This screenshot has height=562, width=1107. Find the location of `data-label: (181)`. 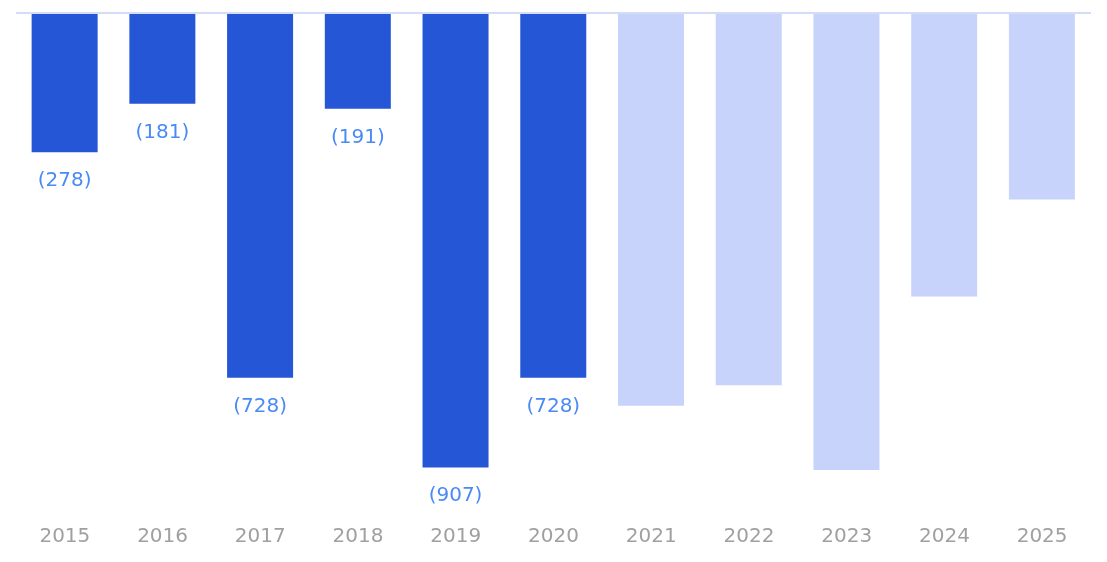

data-label: (181) is located at coordinates (162, 130).